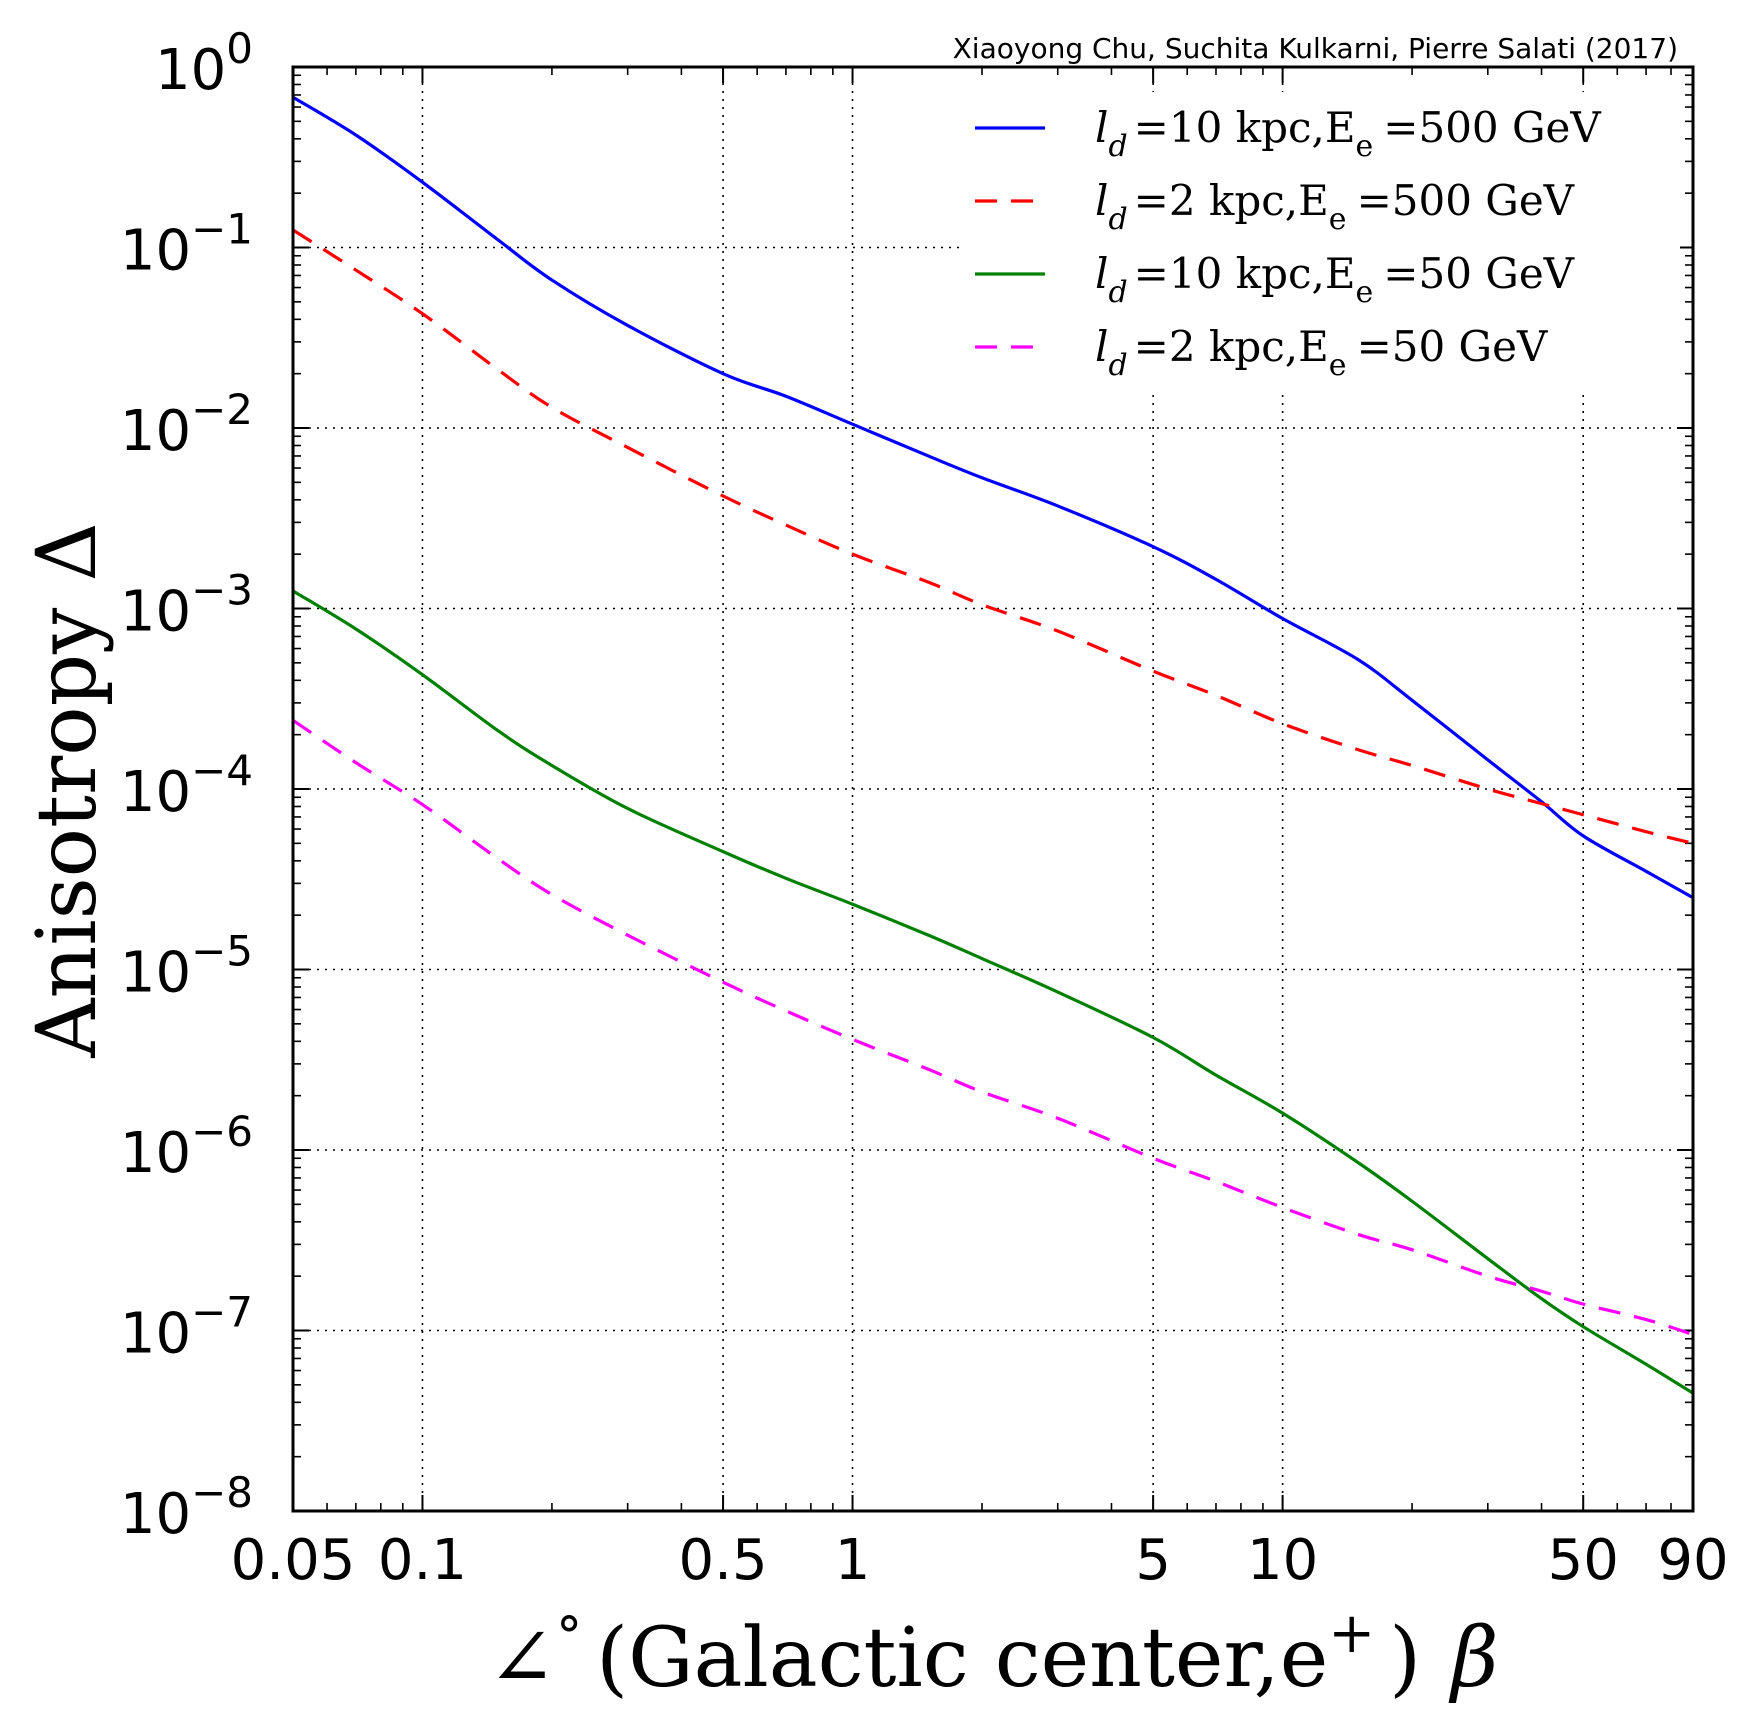  I want to click on x-axis-beta: β, so click(1473, 1658).